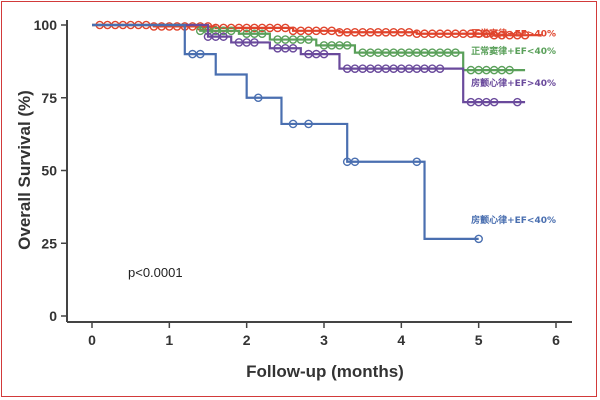 The image size is (600, 400). What do you see at coordinates (247, 340) in the screenshot?
I see `x-tick-label: 2` at bounding box center [247, 340].